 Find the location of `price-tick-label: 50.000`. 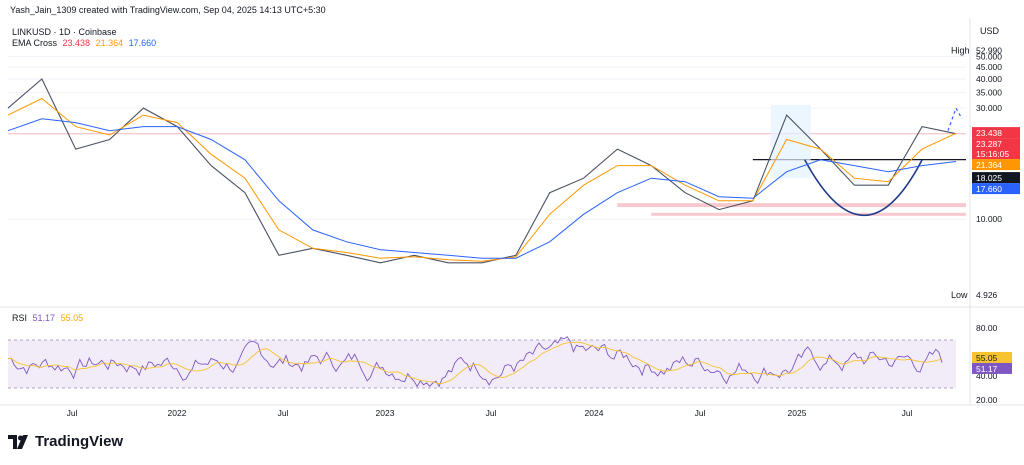

price-tick-label: 50.000 is located at coordinates (989, 56).